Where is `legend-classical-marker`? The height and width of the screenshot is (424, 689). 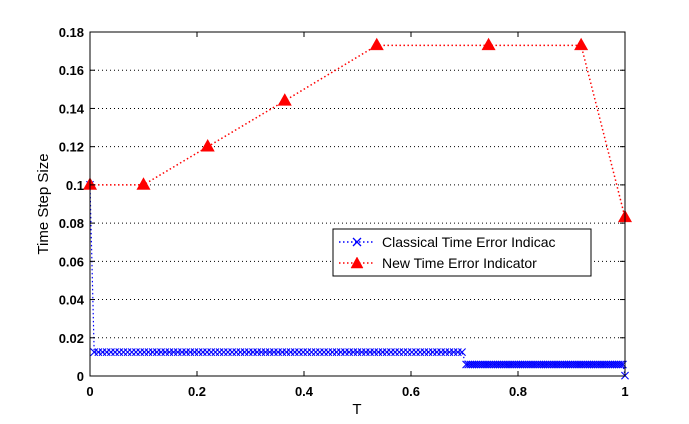 legend-classical-marker is located at coordinates (357, 242).